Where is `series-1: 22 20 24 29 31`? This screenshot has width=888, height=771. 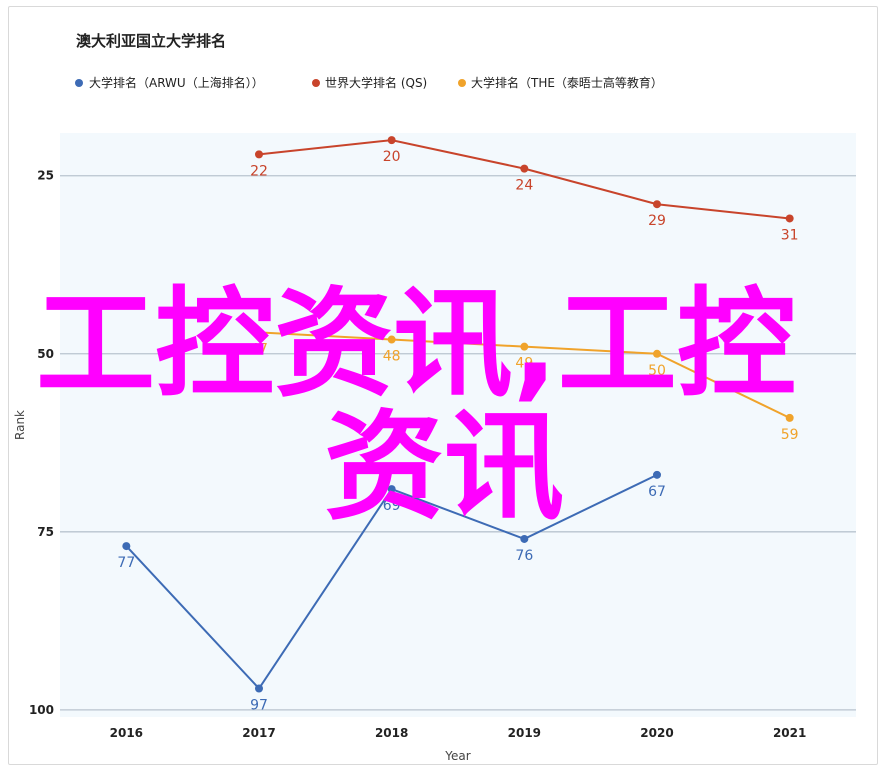 series-1: 22 20 24 29 31 is located at coordinates (524, 189).